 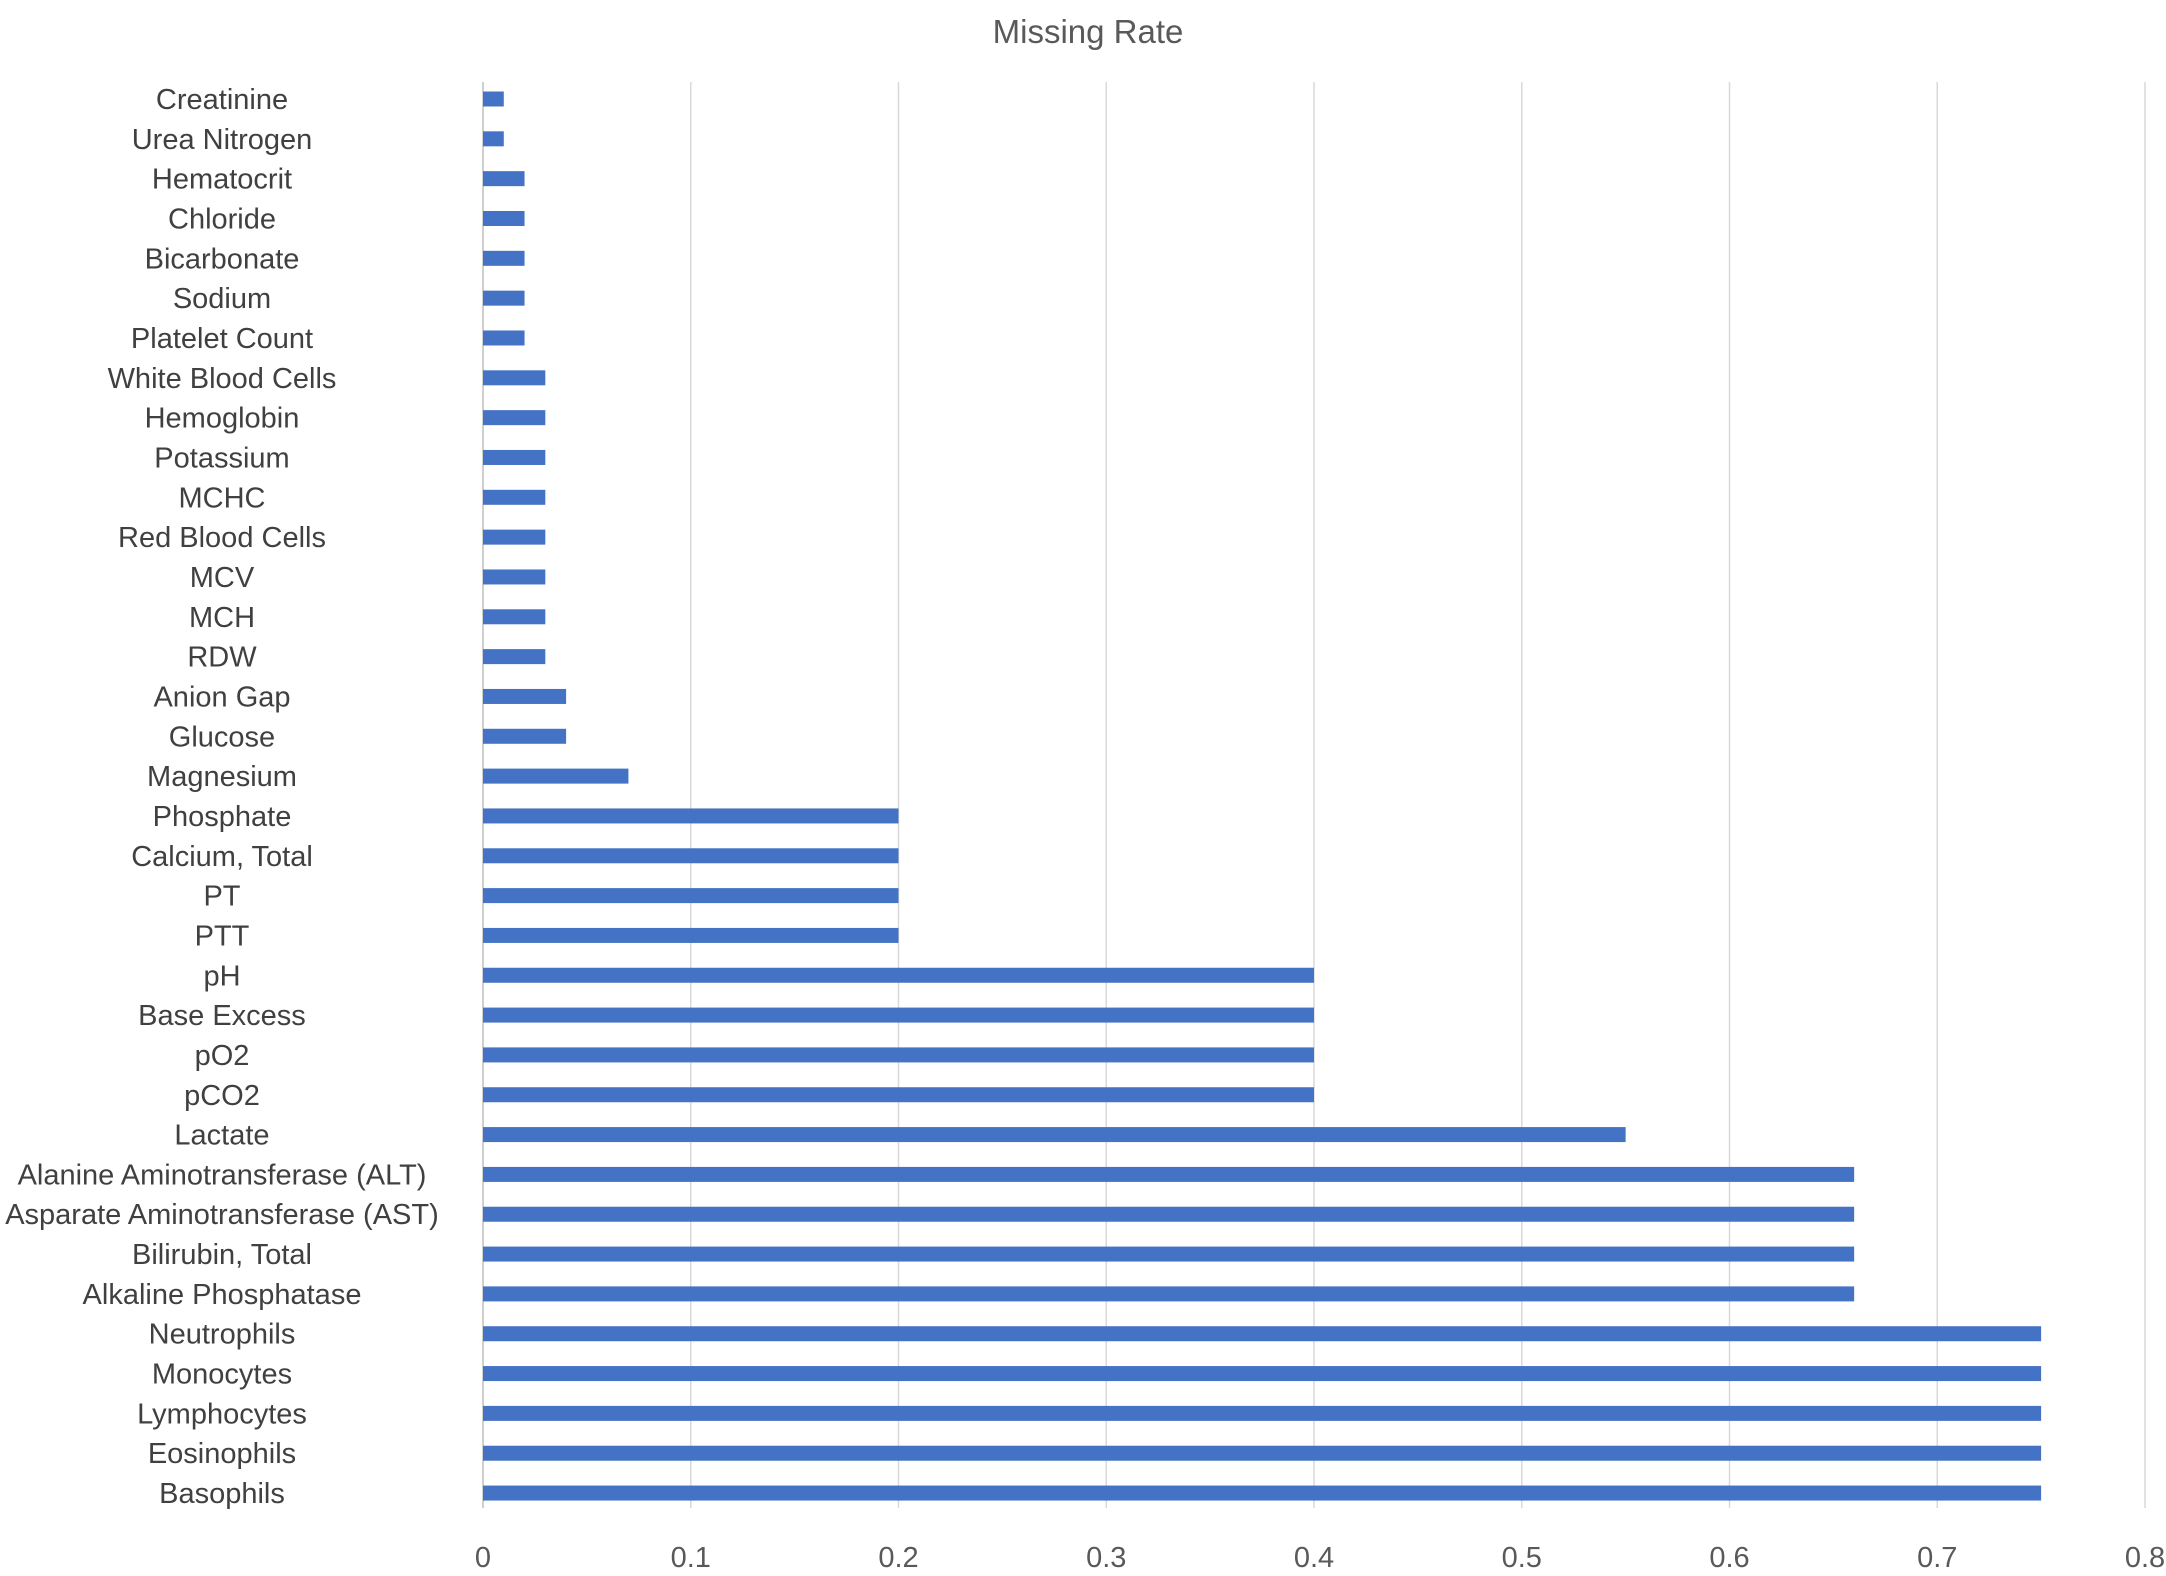 I want to click on bar-pco2, so click(x=898, y=1095).